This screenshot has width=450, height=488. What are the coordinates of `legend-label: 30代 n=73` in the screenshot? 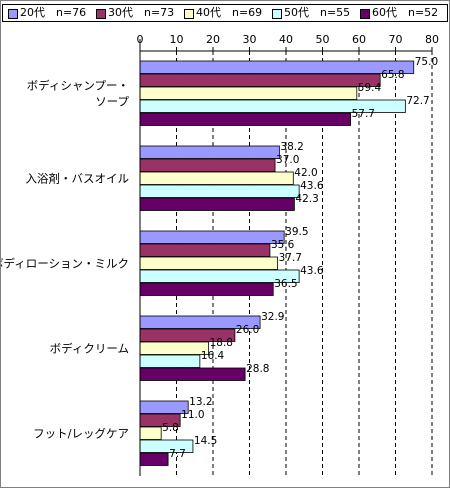 It's located at (141, 12).